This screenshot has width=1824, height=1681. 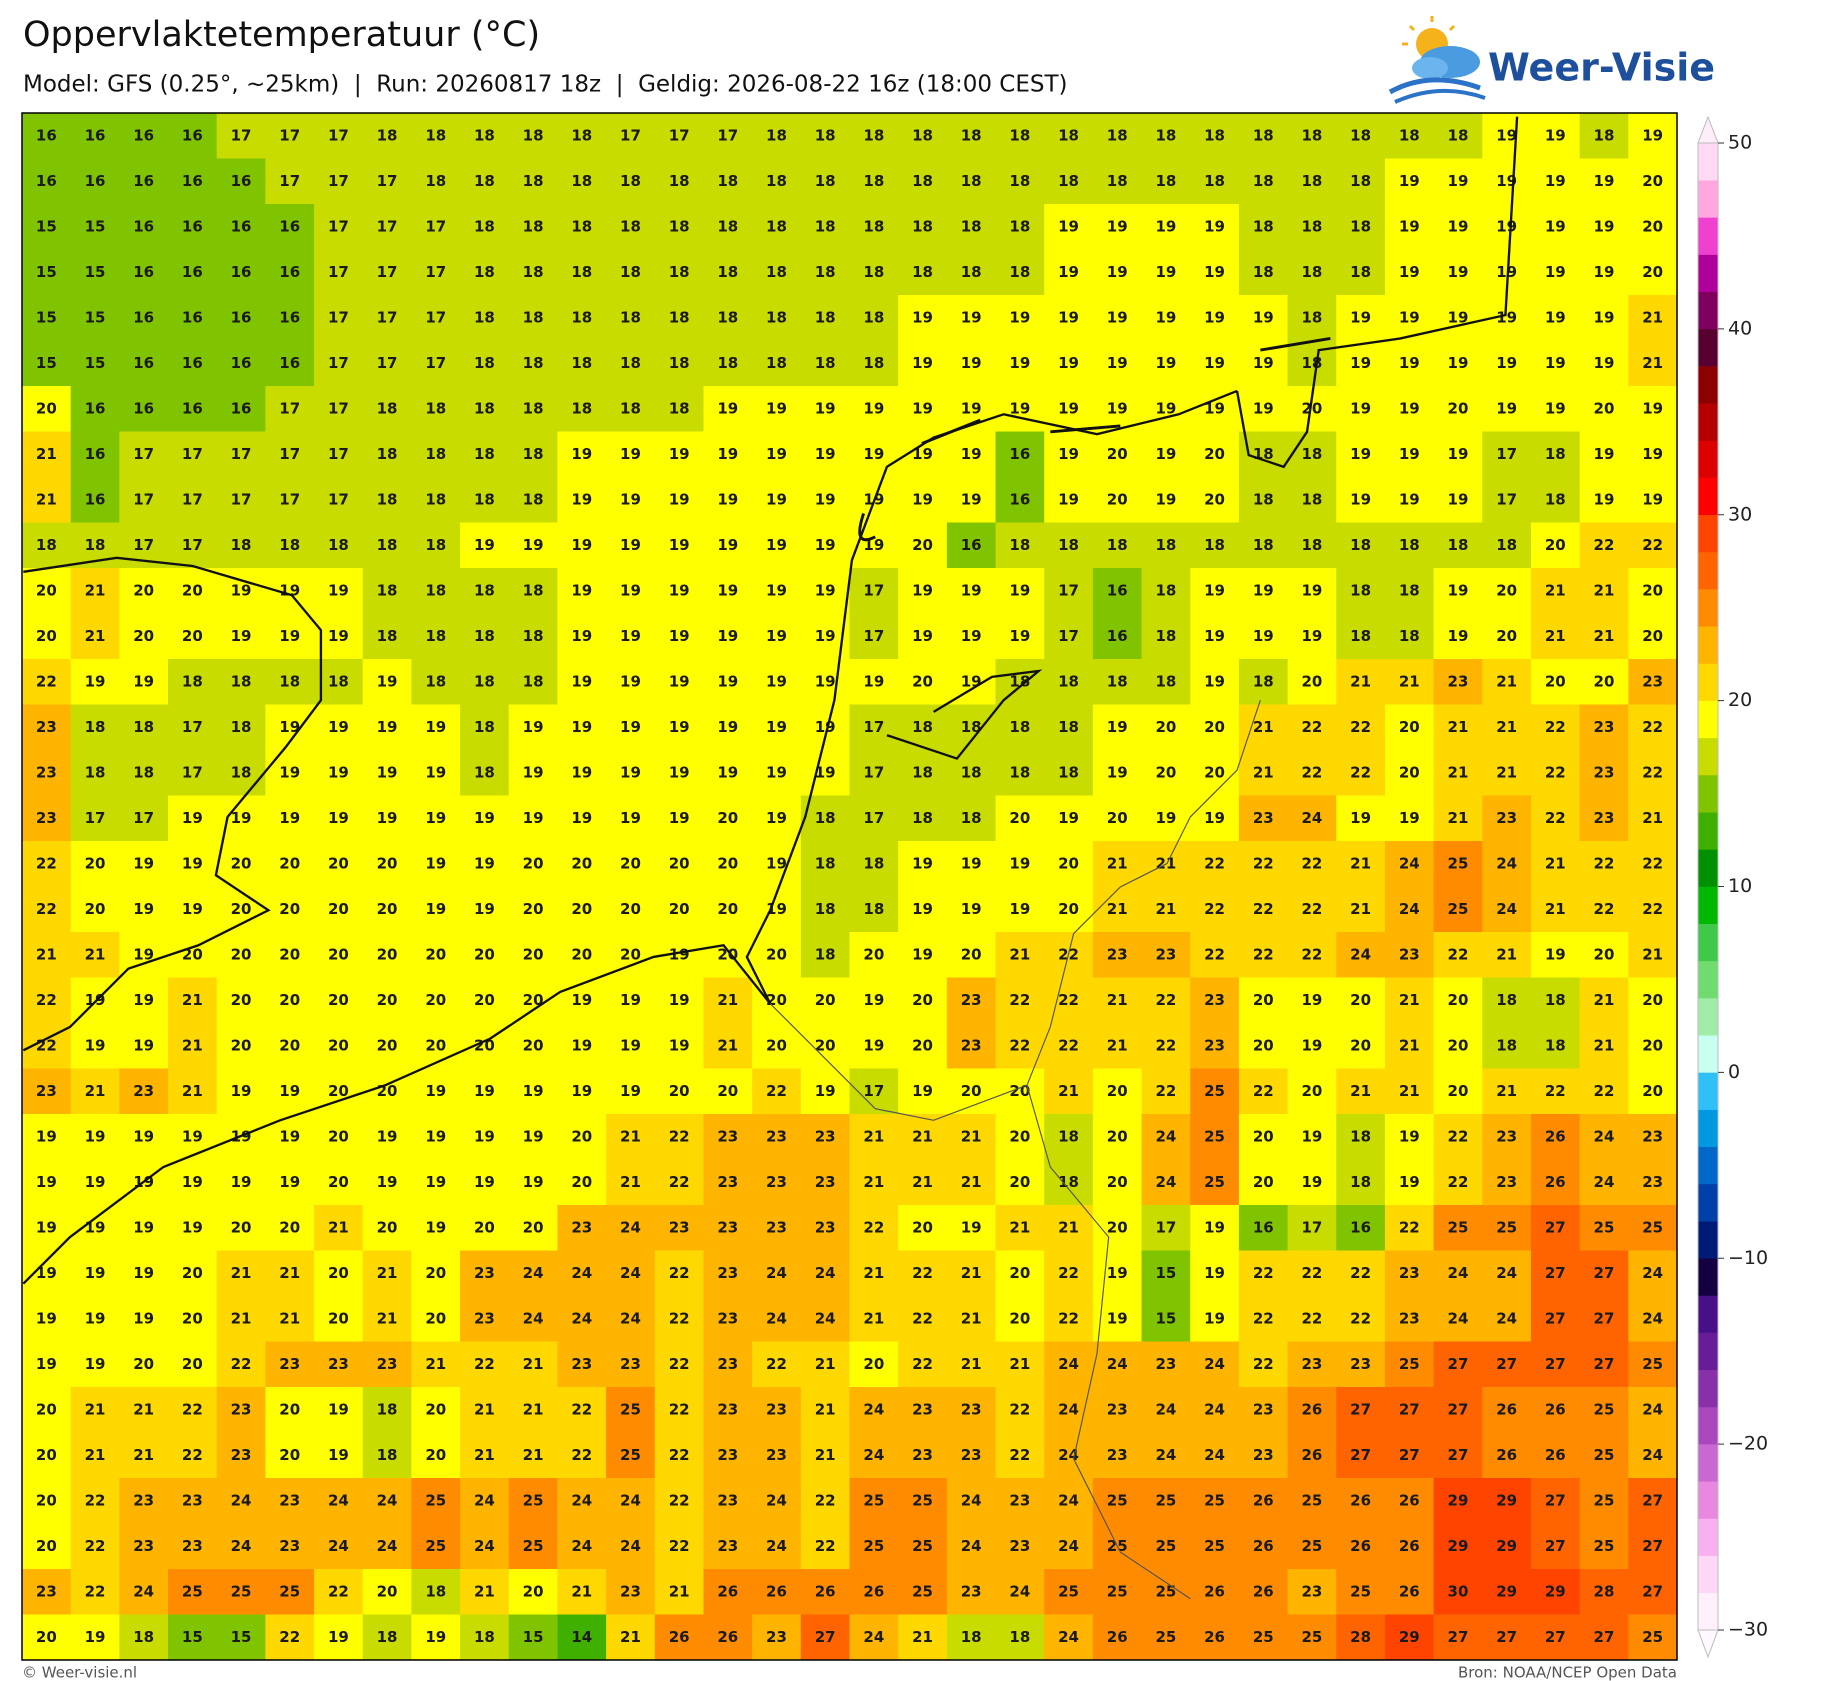 What do you see at coordinates (1567, 1672) in the screenshot?
I see `footer-right: Bron: NOAA/NCEP Open Data` at bounding box center [1567, 1672].